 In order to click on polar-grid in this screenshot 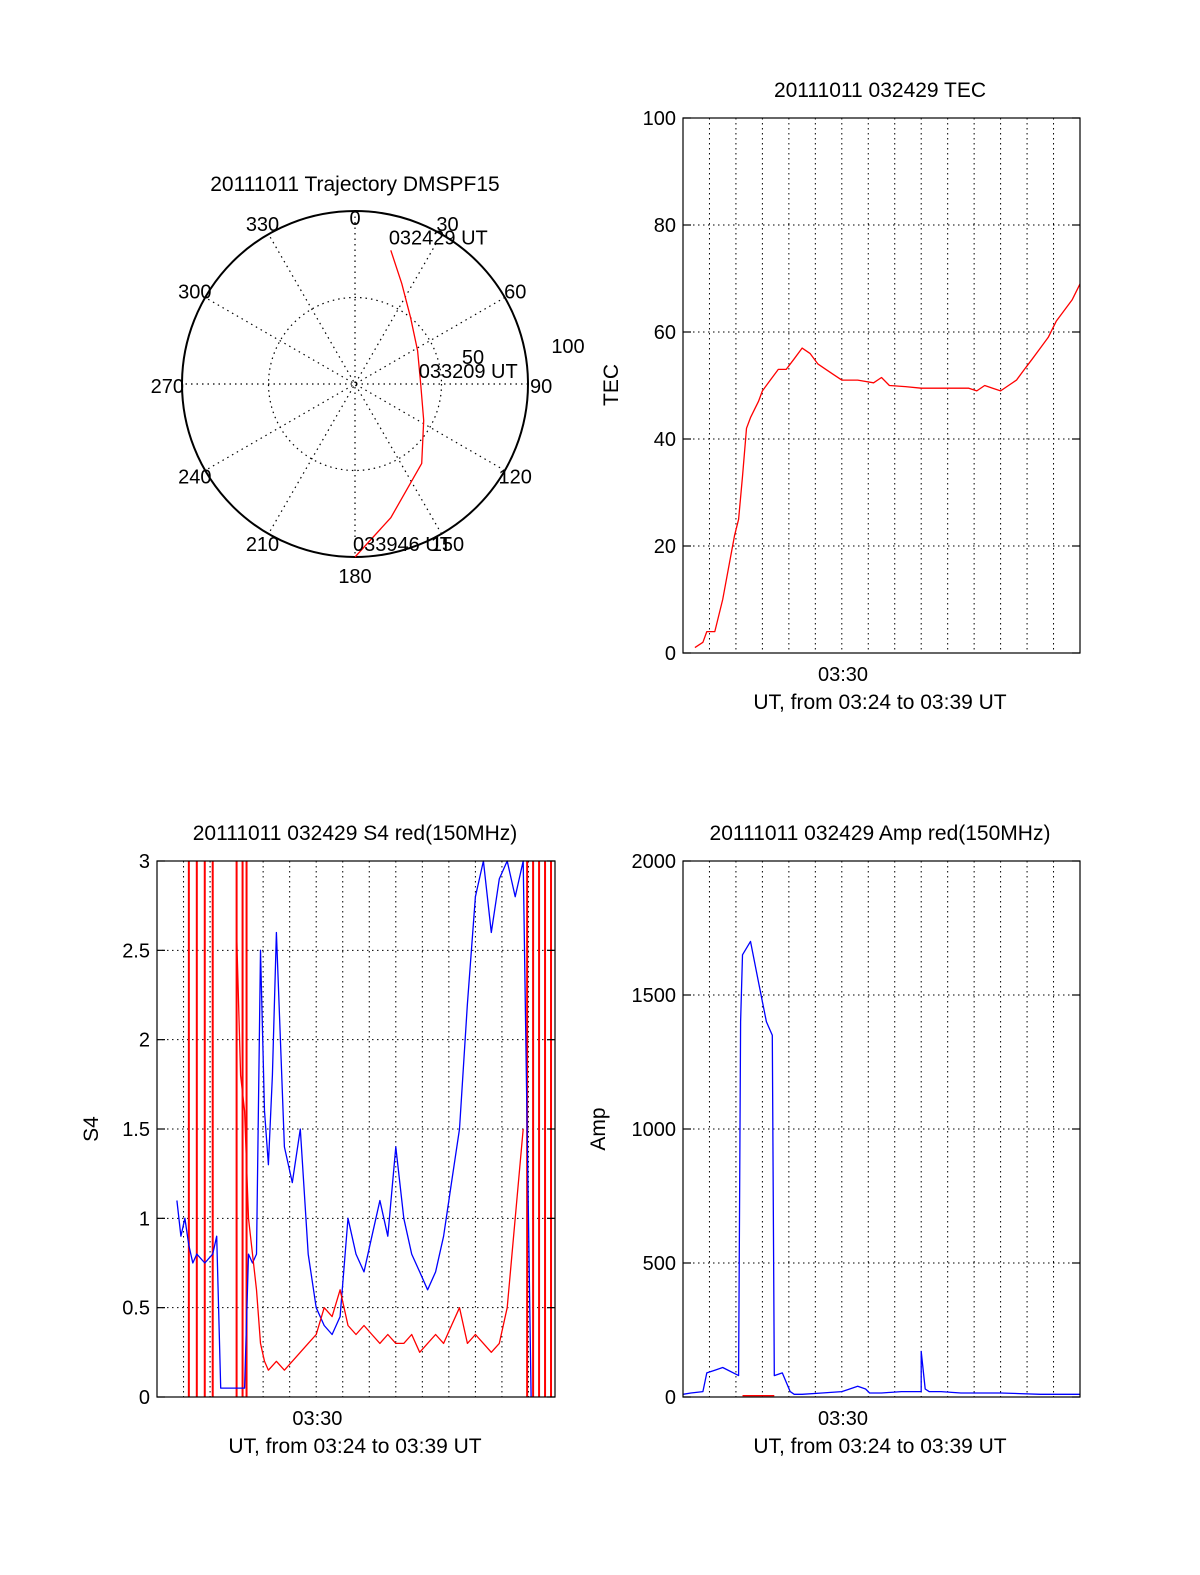, I will do `click(355, 384)`.